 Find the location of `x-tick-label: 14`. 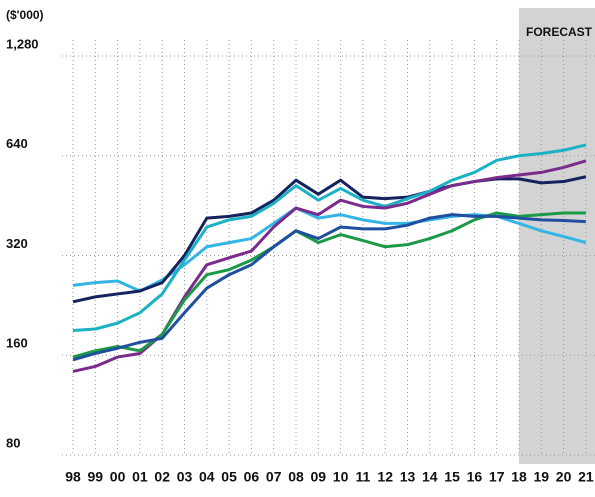

x-tick-label: 14 is located at coordinates (430, 477).